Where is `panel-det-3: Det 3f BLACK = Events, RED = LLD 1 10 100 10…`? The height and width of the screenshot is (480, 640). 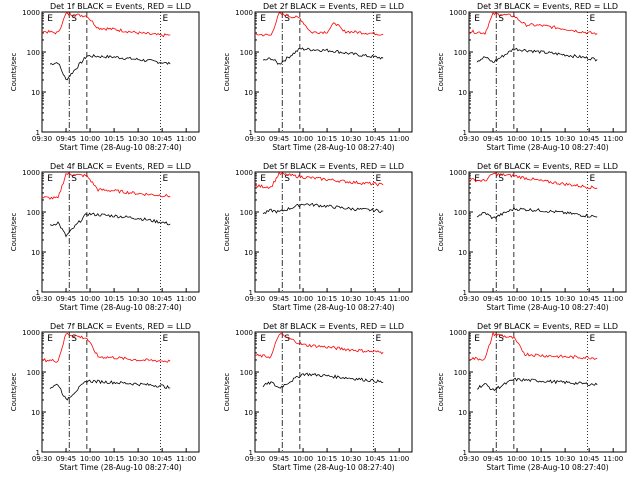
panel-det-3: Det 3f BLACK = Events, RED = LLD 1 10 100 10… is located at coordinates (532, 77).